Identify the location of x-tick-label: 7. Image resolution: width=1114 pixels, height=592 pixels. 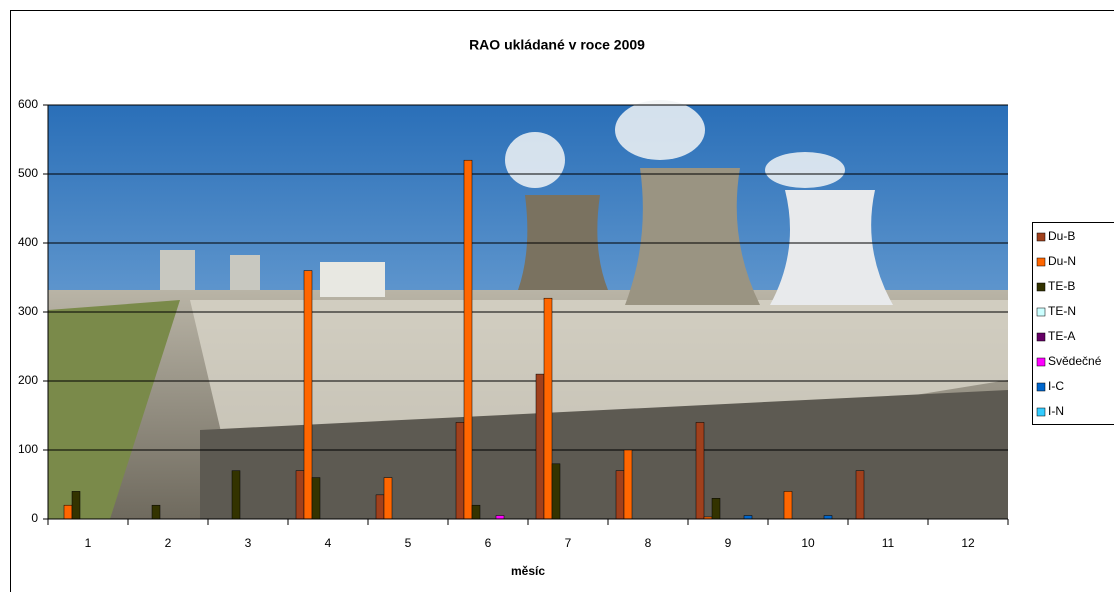
(568, 543).